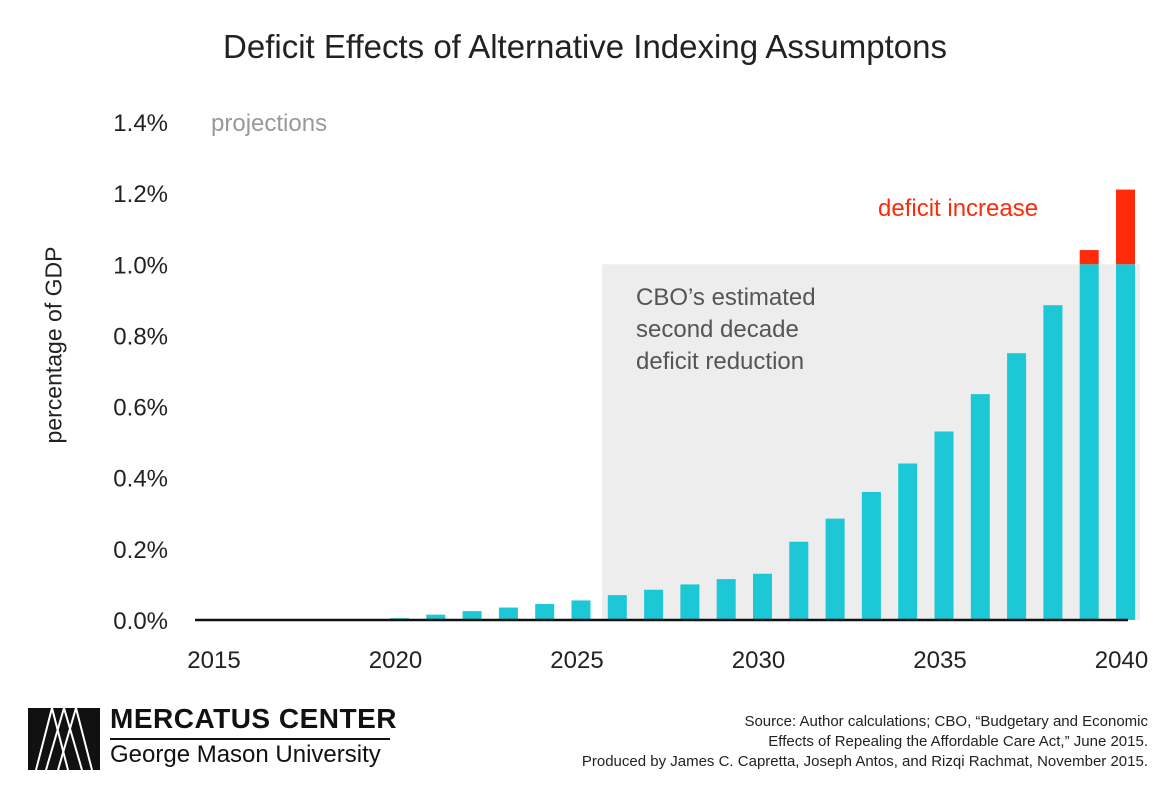 The image size is (1170, 795). What do you see at coordinates (140, 408) in the screenshot?
I see `y-tick-label: 0.6%` at bounding box center [140, 408].